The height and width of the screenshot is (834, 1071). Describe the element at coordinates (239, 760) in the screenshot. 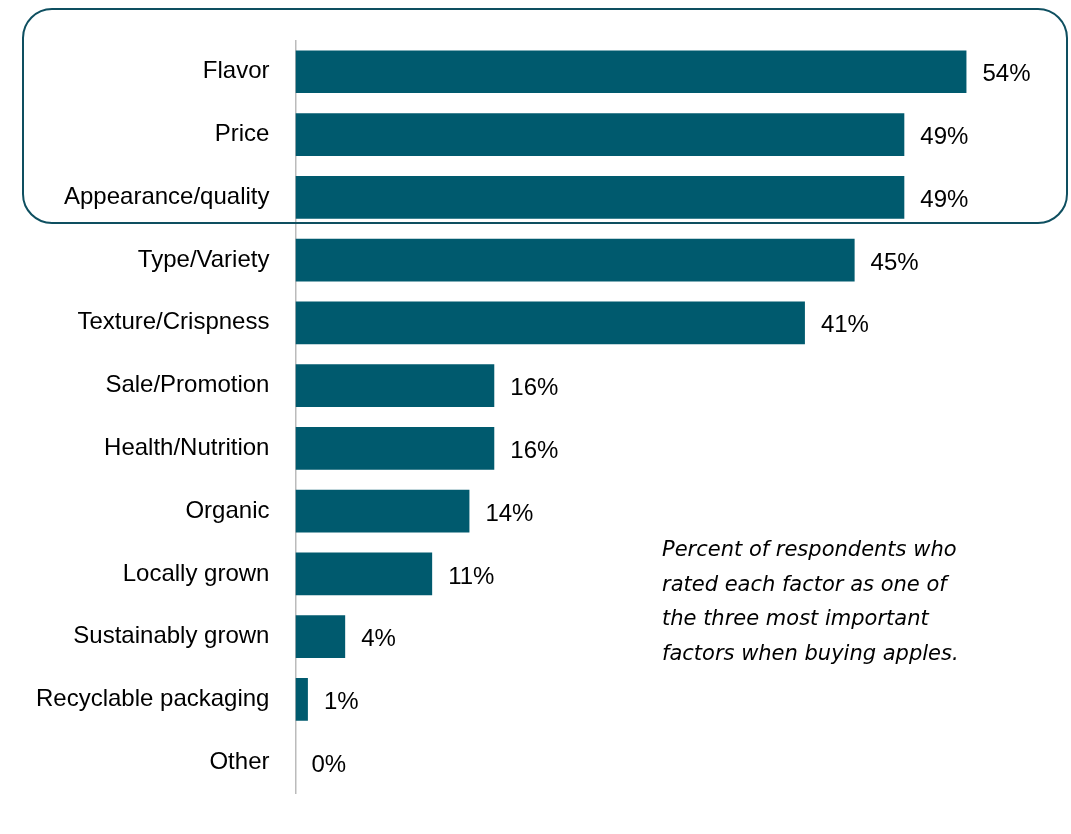

I see `y-tick-label: Other` at that location.